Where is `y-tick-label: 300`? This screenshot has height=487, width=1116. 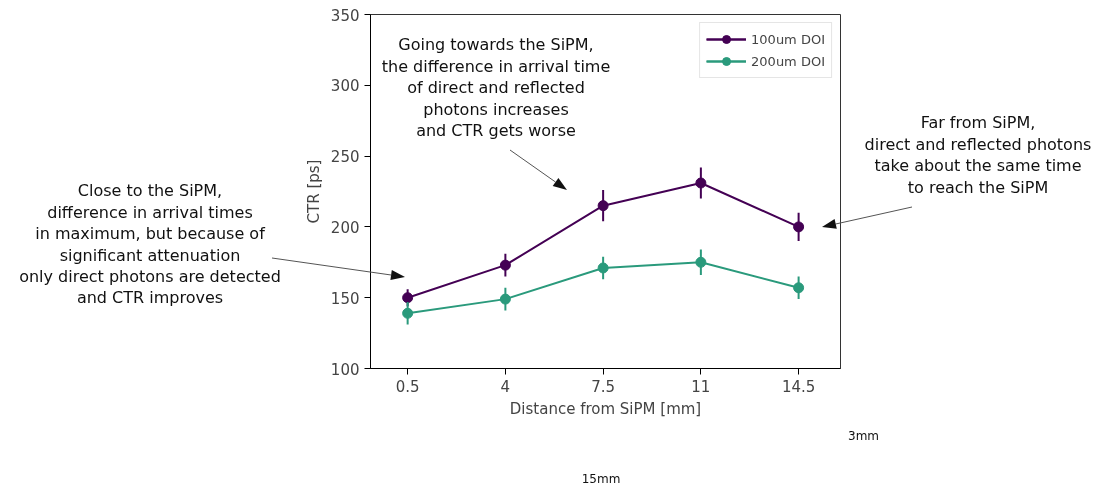 y-tick-label: 300 is located at coordinates (345, 86).